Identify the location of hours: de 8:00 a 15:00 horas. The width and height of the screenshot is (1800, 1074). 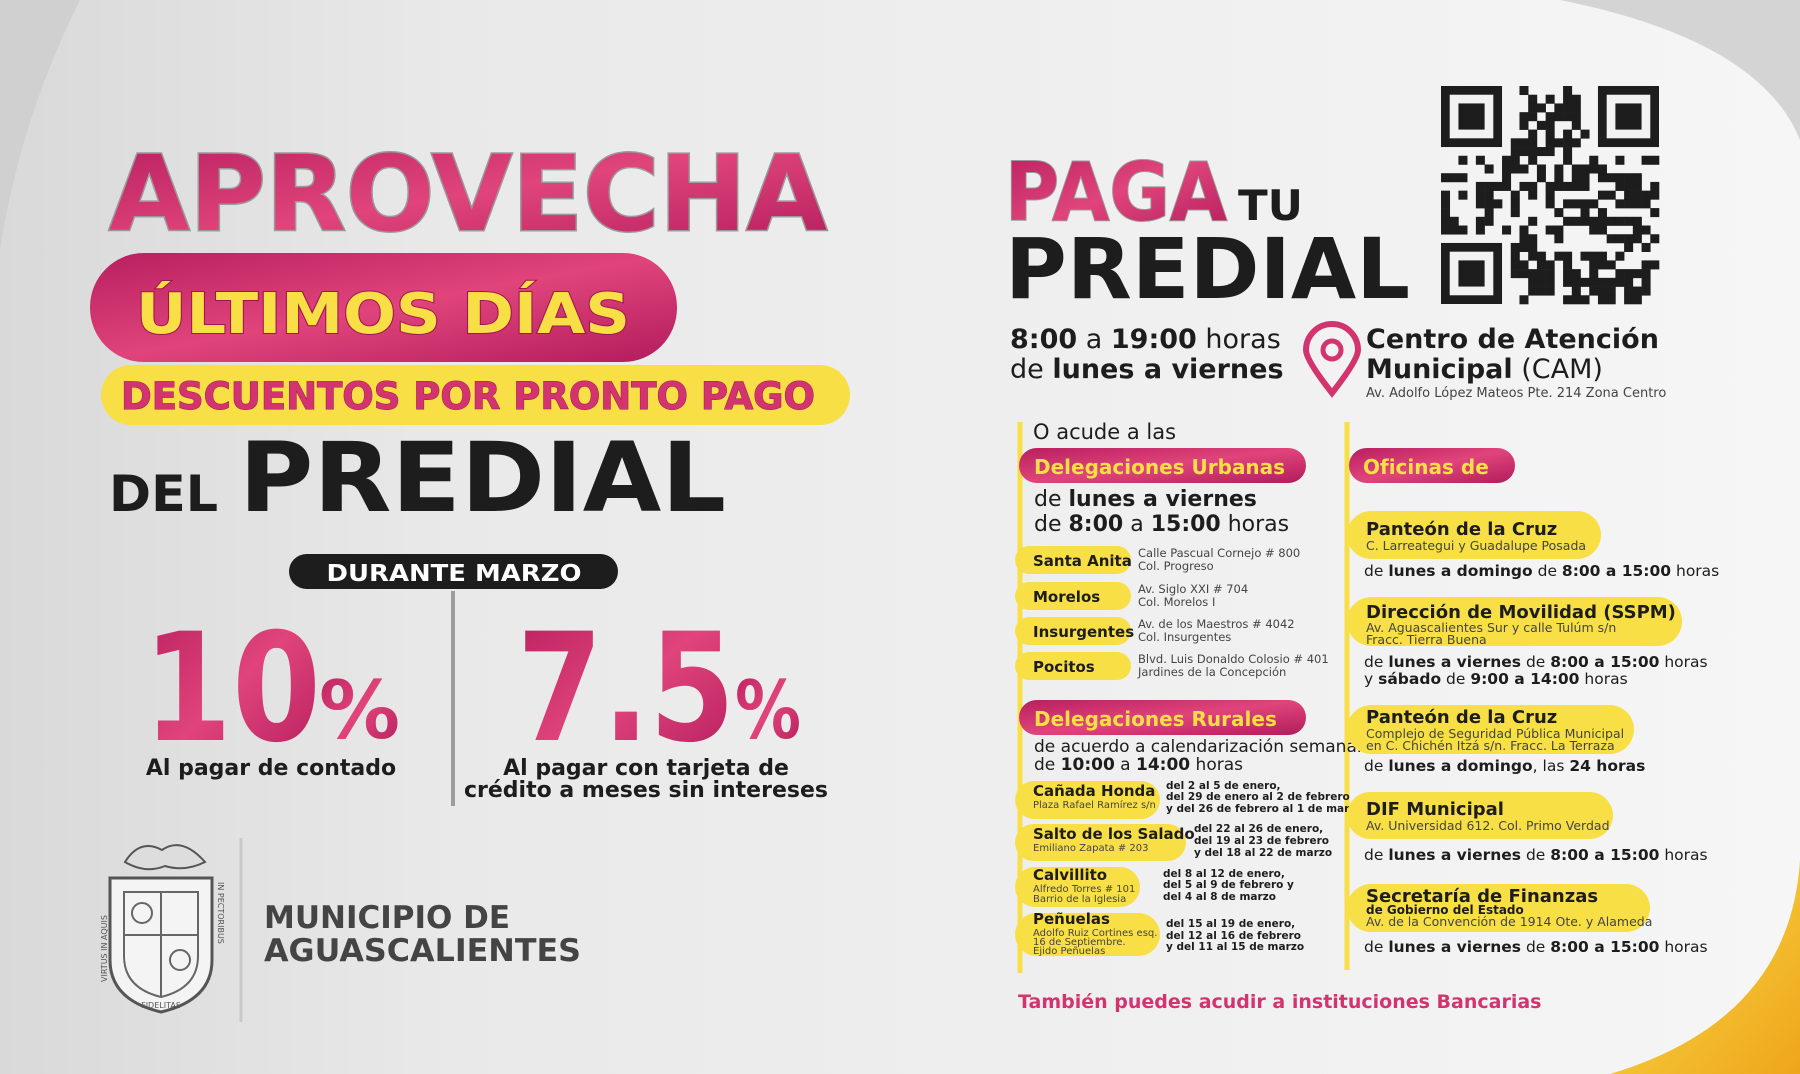
(1161, 524).